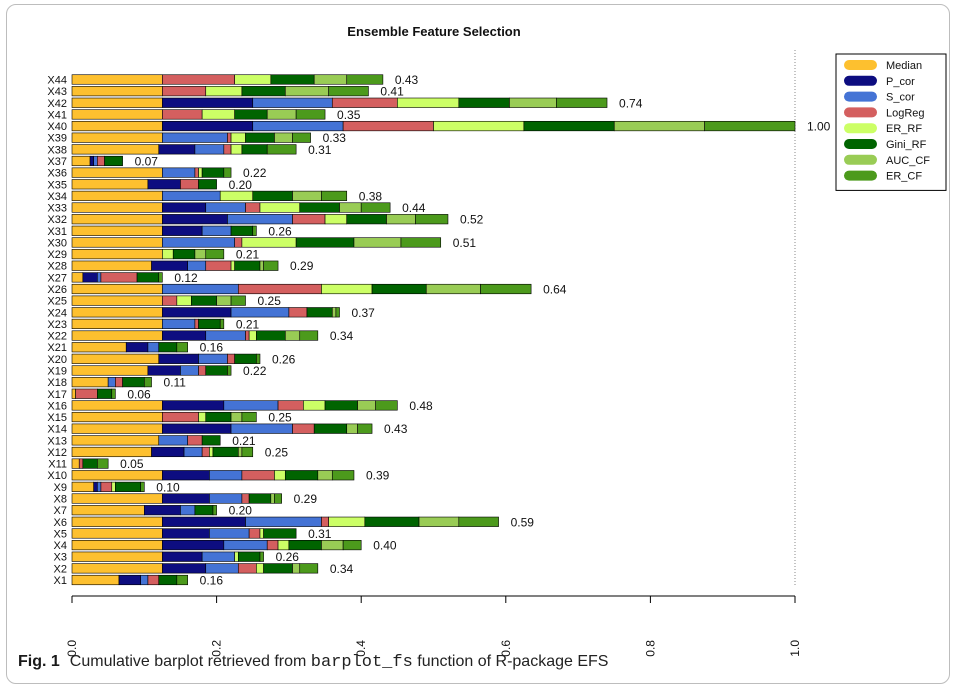 The image size is (955, 688). I want to click on total-value-label: 0.41, so click(392, 92).